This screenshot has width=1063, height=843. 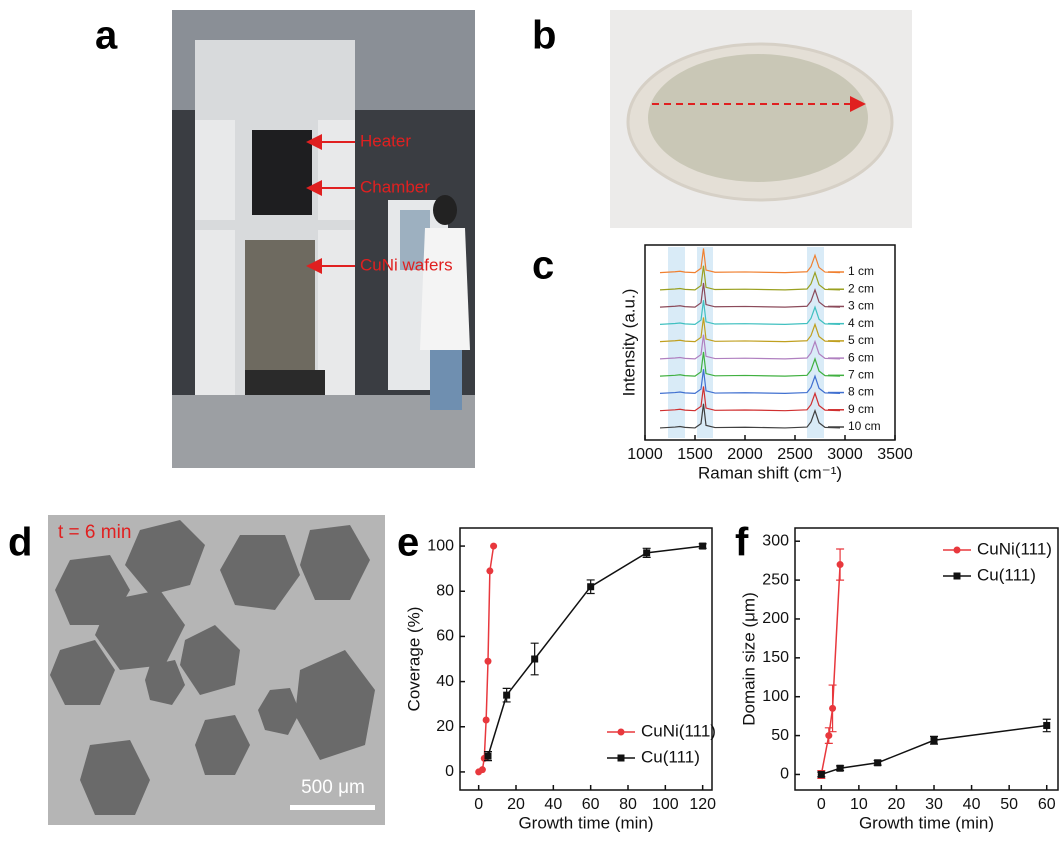 I want to click on y-tick-label: 60, so click(x=445, y=636).